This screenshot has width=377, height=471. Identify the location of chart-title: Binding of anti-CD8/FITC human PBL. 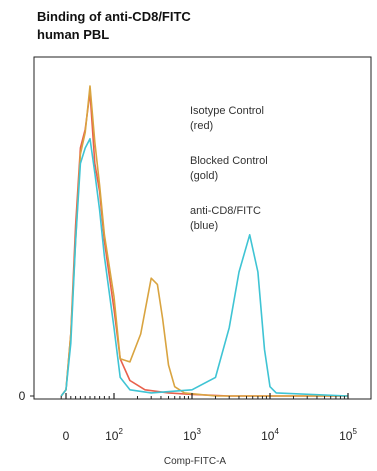
(114, 26).